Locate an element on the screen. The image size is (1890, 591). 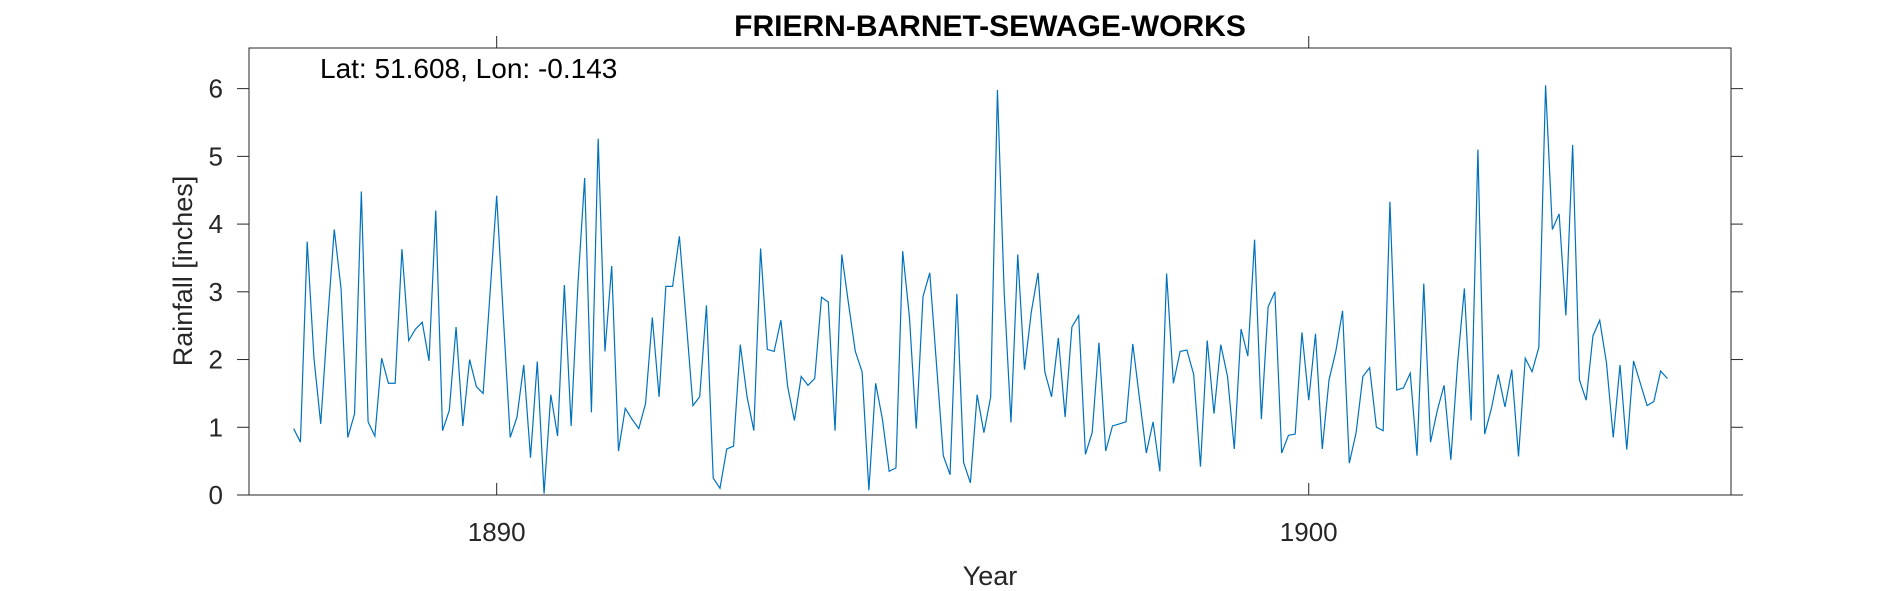
y-tick-label: 6 is located at coordinates (216, 89).